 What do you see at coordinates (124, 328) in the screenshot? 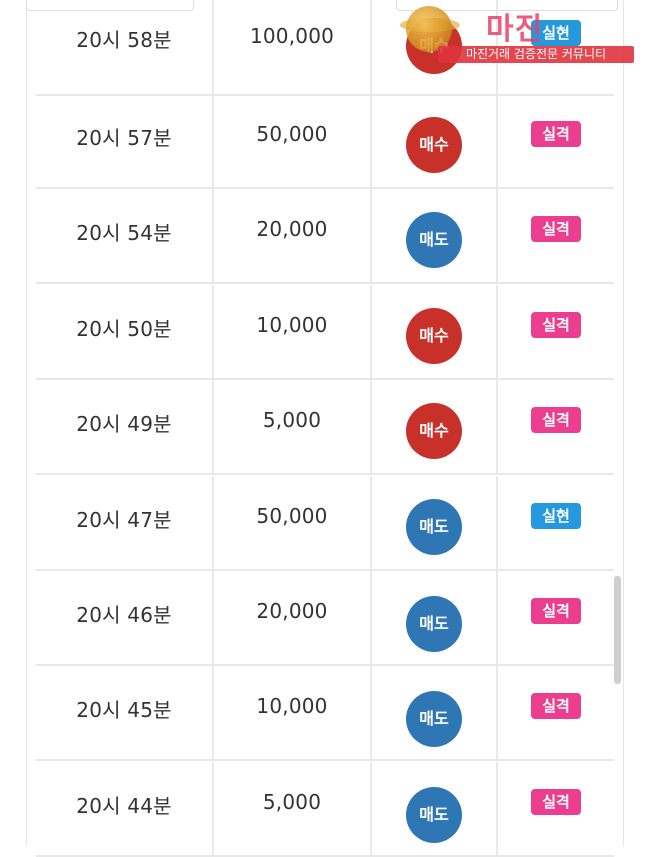
I see `time-text: 20시 50분` at bounding box center [124, 328].